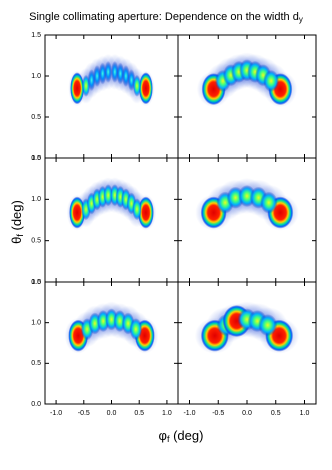 The image size is (332, 470). I want to click on panel-label: dy = 0.6 mm, so click(247, 112).